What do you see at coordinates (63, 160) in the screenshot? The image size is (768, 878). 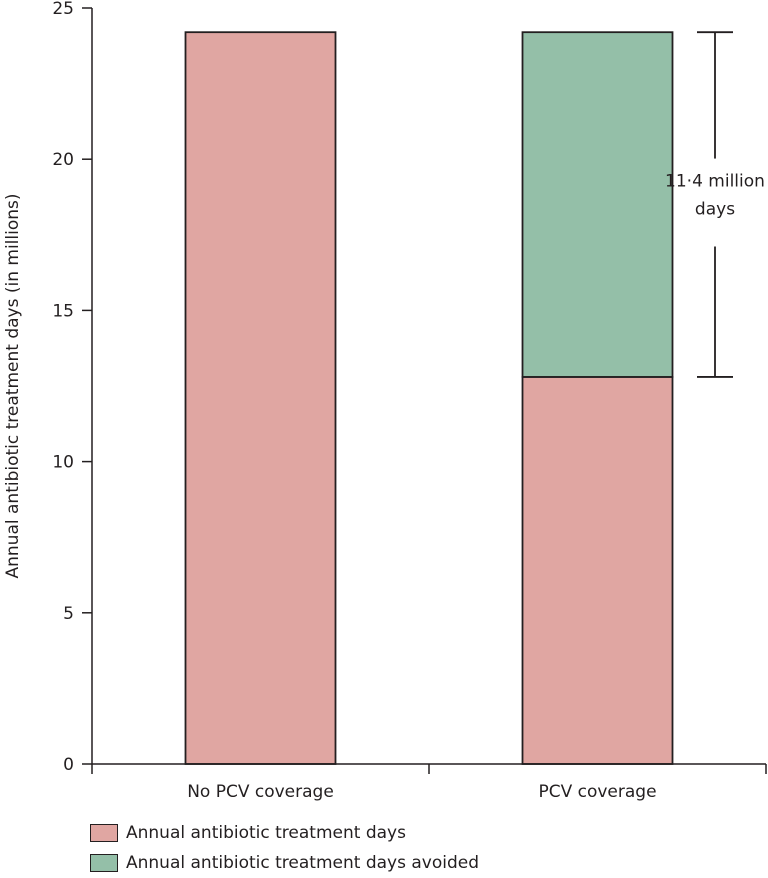 I see `y-tick-label: 20` at bounding box center [63, 160].